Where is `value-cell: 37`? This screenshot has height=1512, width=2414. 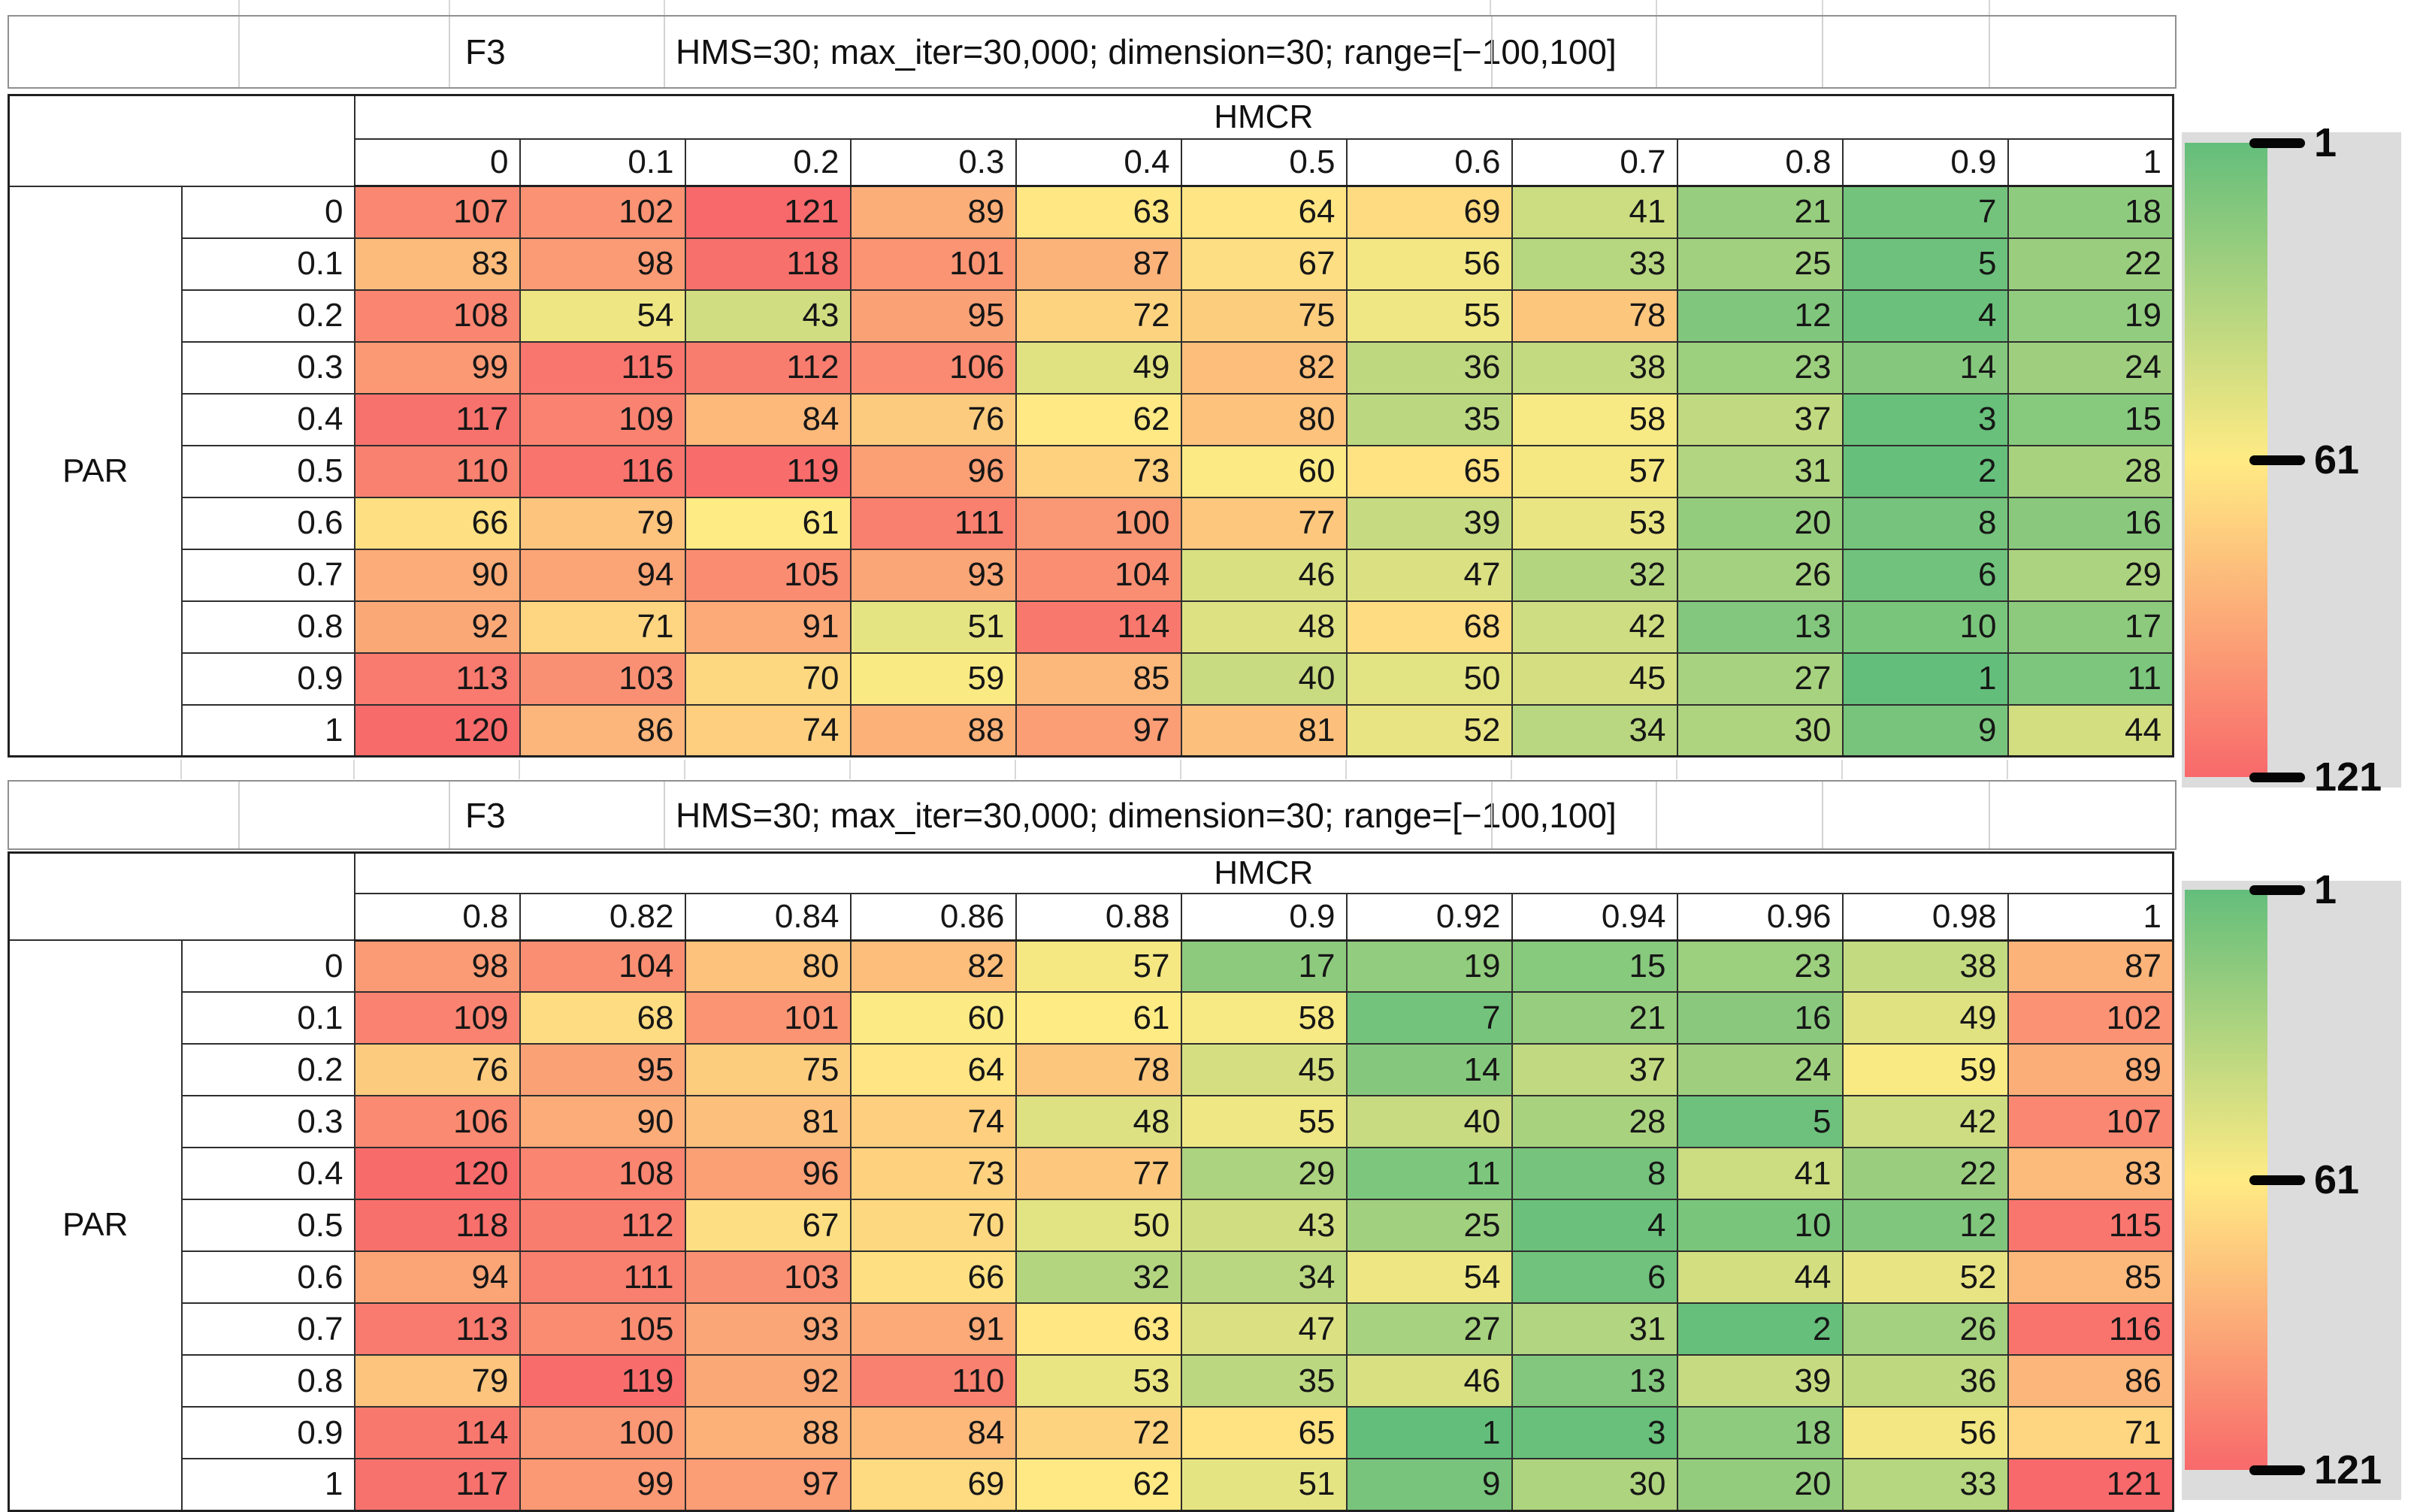
value-cell: 37 is located at coordinates (1594, 1069).